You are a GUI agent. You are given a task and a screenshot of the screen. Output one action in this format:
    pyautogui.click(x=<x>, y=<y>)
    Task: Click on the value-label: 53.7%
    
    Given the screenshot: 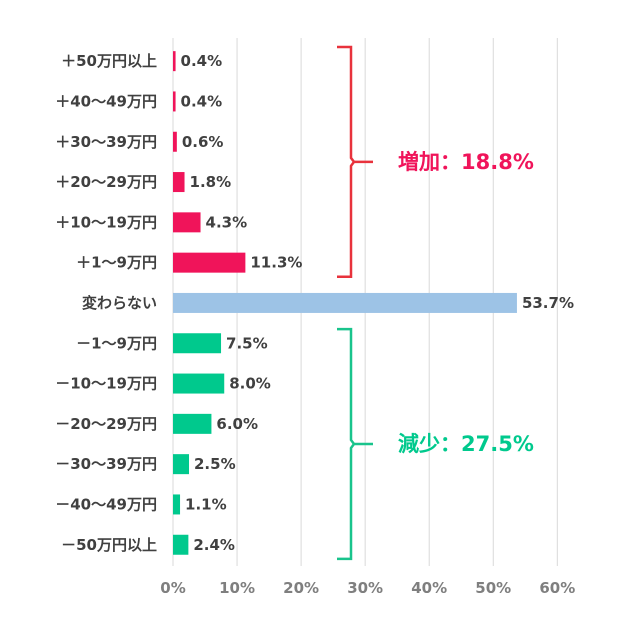 What is the action you would take?
    pyautogui.click(x=548, y=303)
    